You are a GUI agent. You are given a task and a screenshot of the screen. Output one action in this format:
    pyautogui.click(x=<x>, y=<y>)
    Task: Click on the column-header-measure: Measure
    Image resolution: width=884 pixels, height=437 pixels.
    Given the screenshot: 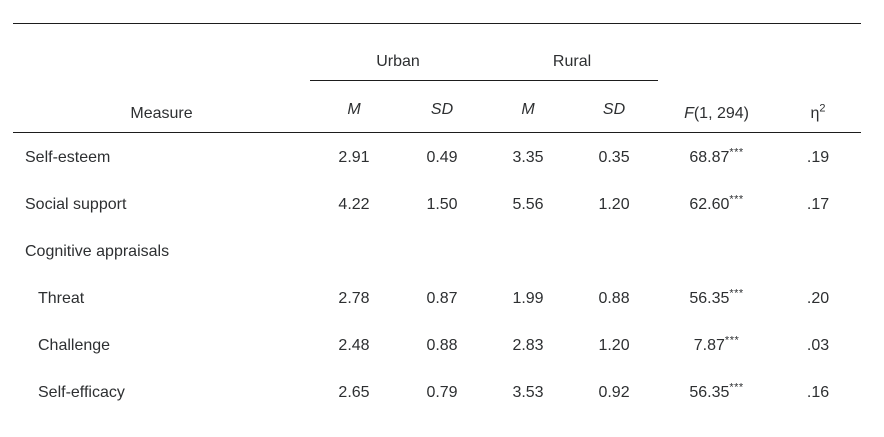 What is the action you would take?
    pyautogui.click(x=161, y=113)
    